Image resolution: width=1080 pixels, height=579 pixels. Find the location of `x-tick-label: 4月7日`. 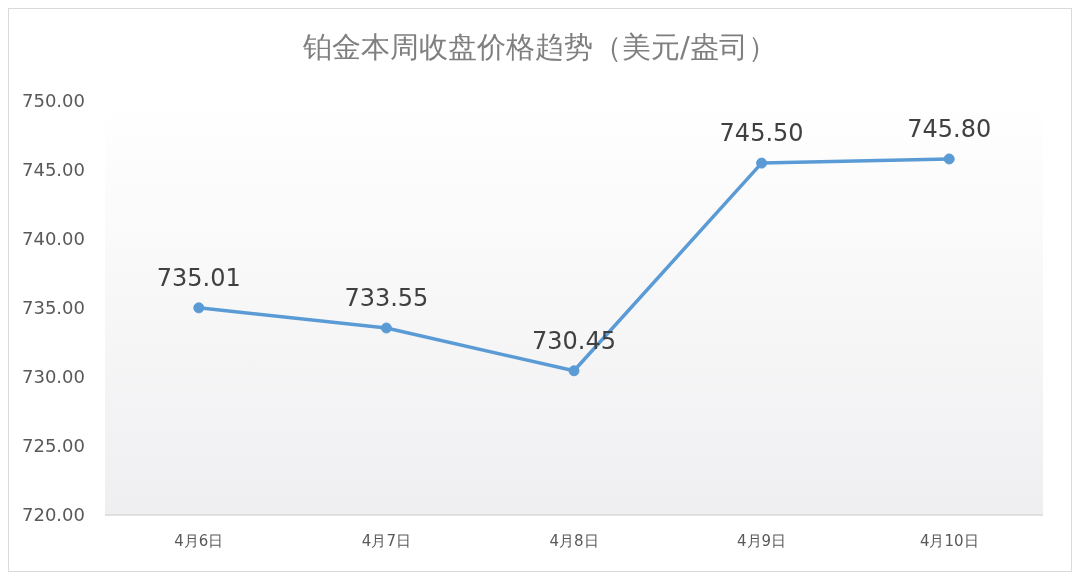

x-tick-label: 4月7日 is located at coordinates (386, 540).